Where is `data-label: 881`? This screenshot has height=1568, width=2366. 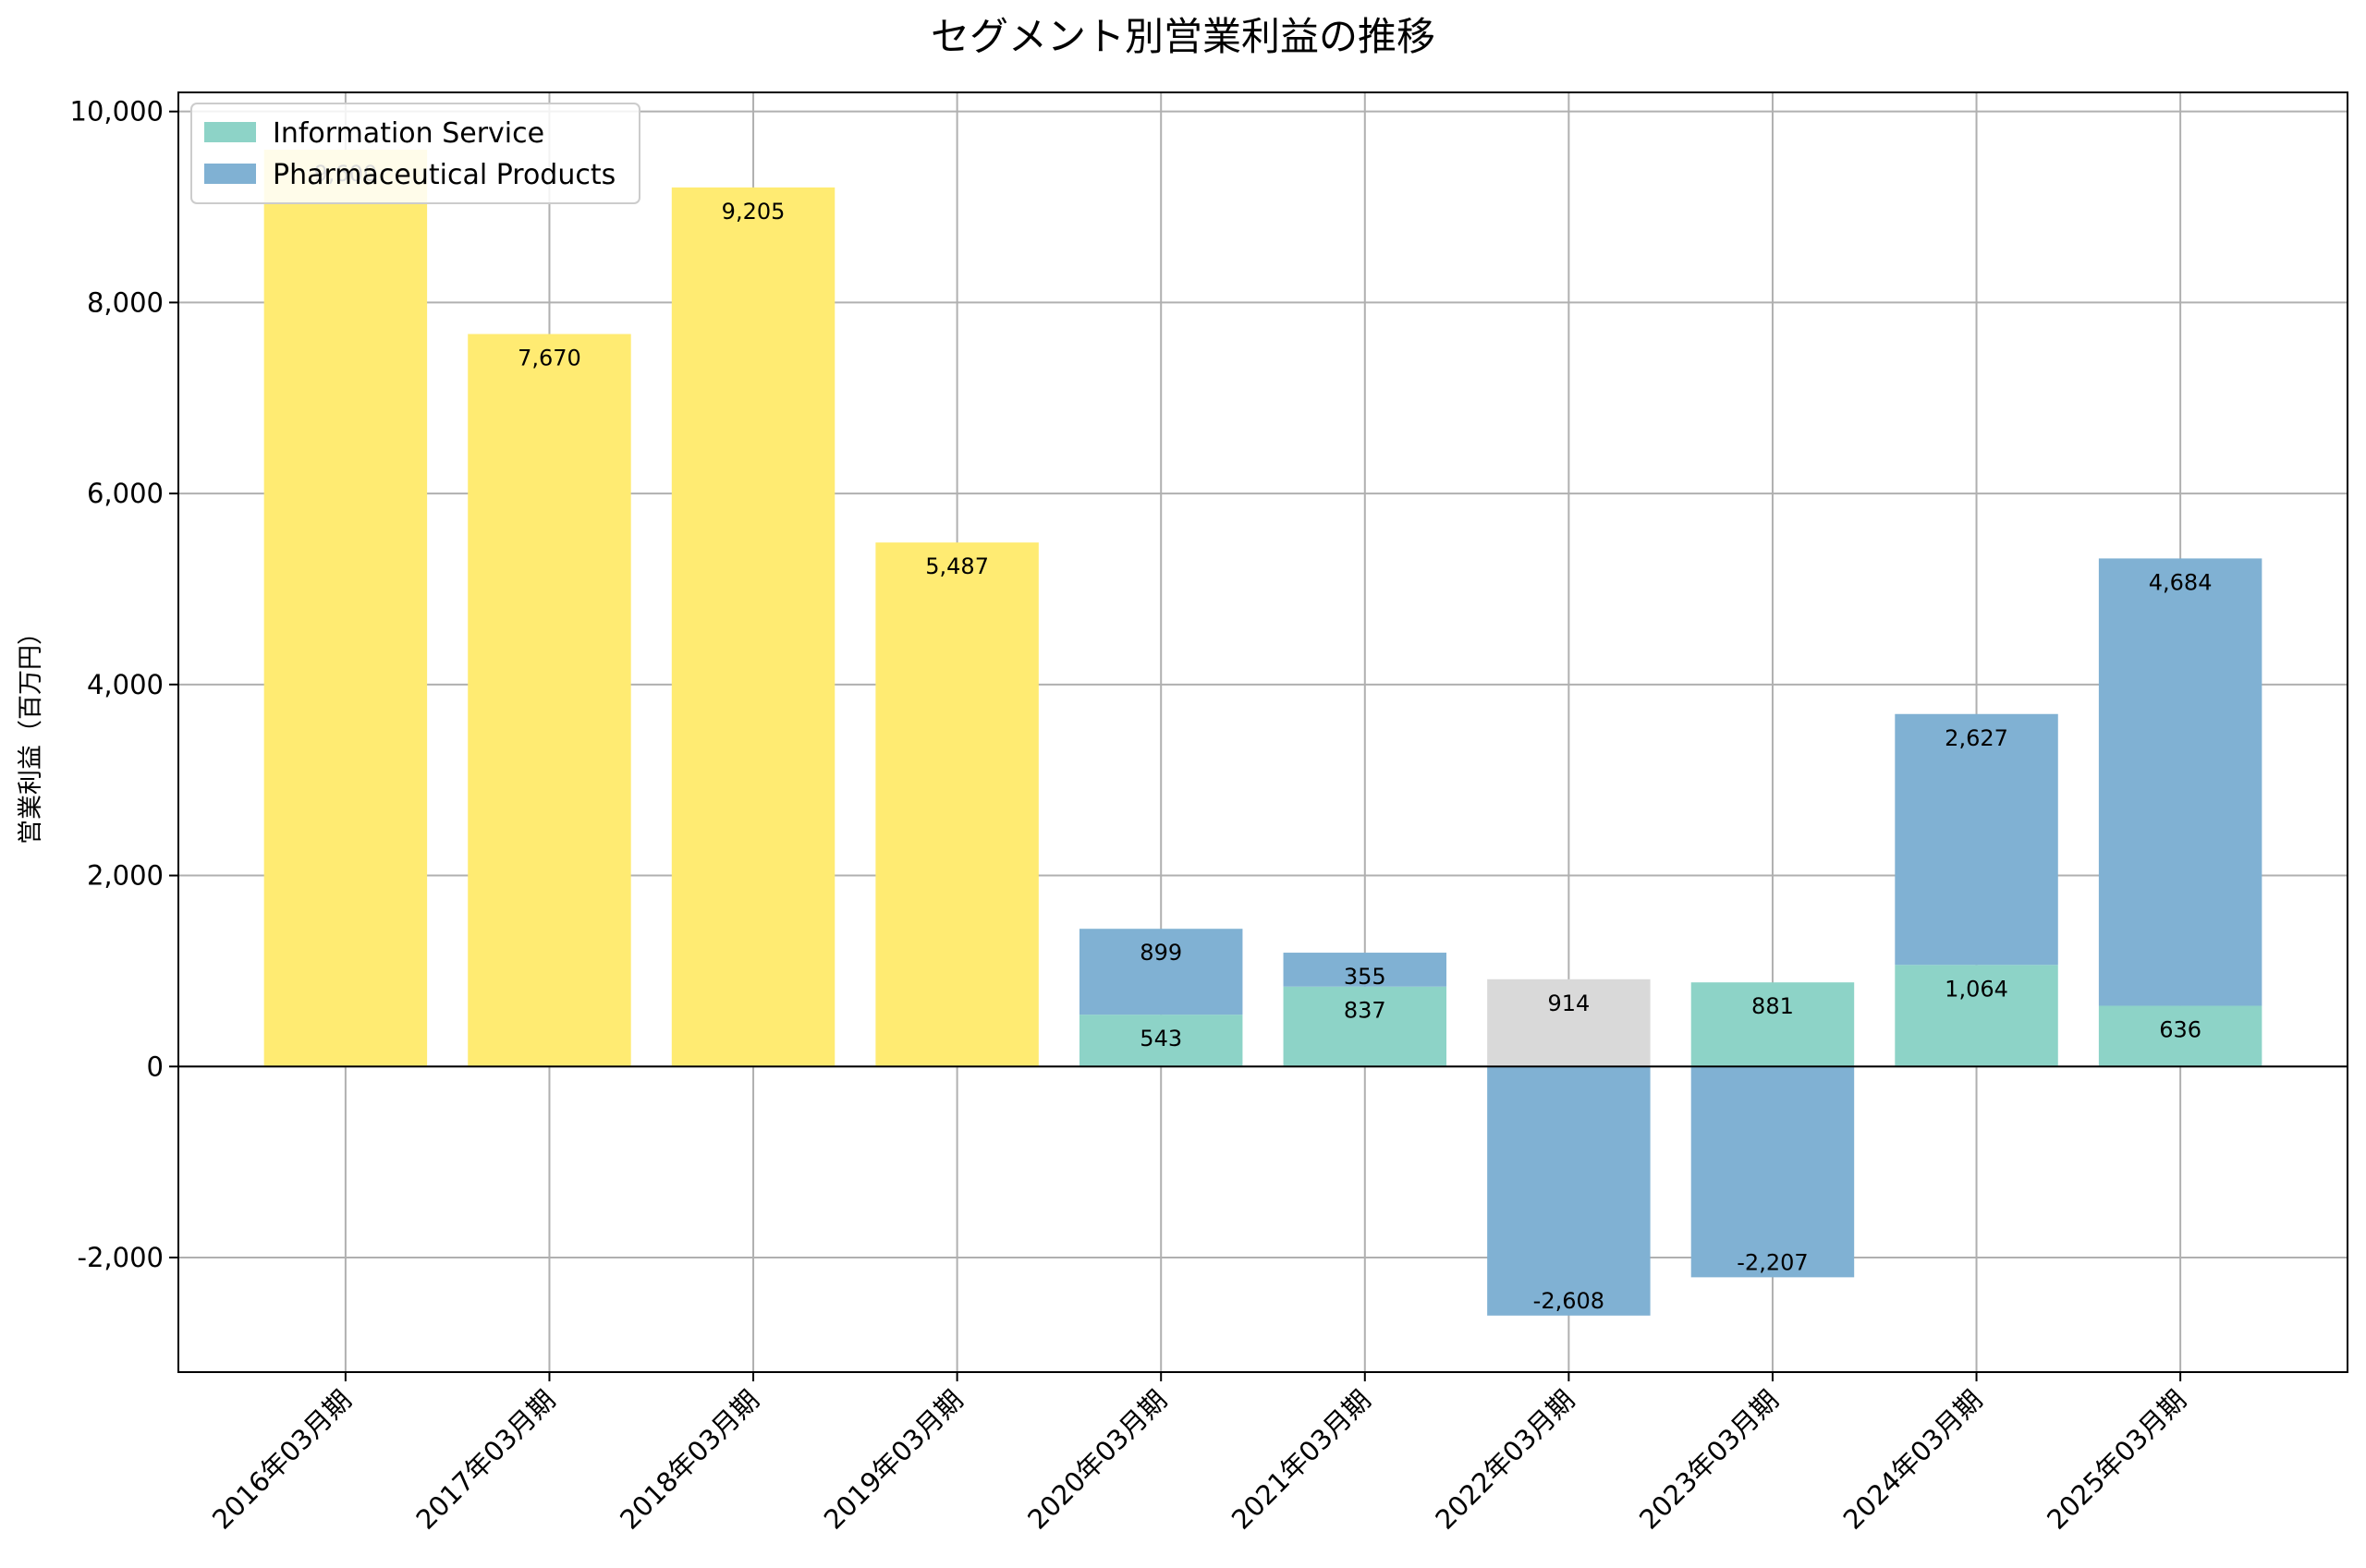 data-label: 881 is located at coordinates (1773, 1006).